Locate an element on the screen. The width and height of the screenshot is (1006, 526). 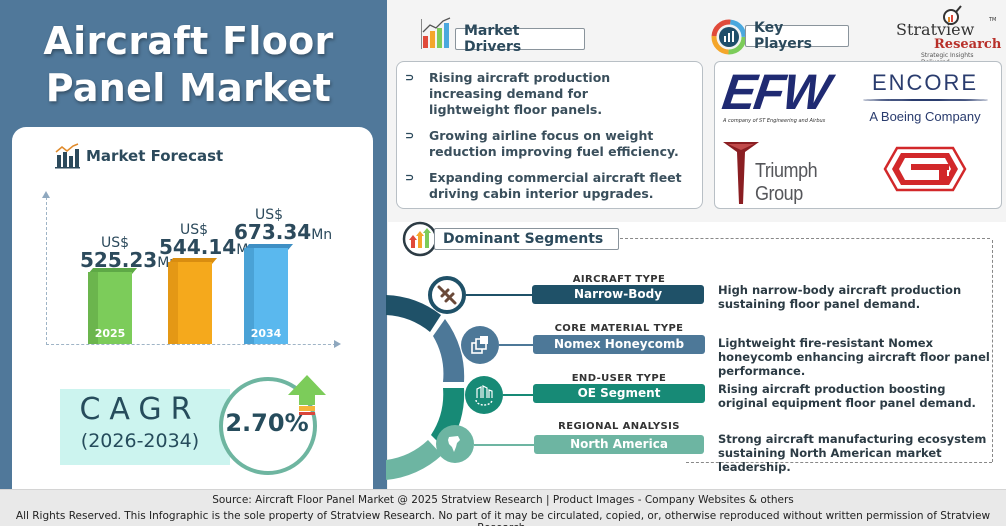
key-players-icon is located at coordinates (729, 37).